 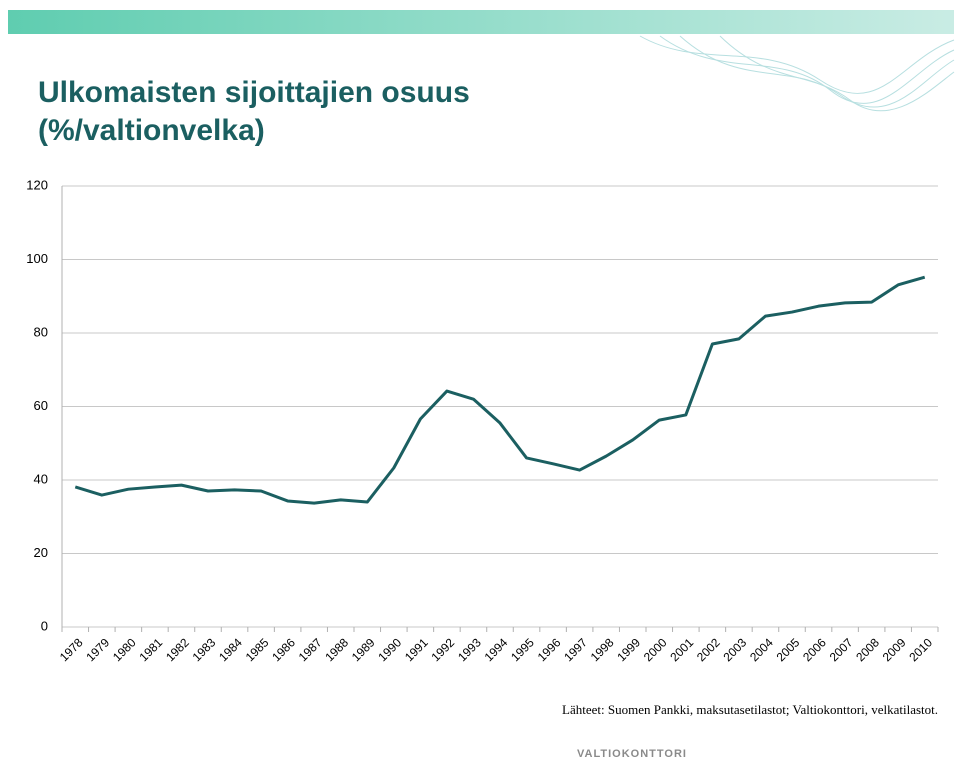 What do you see at coordinates (310, 649) in the screenshot?
I see `x-tick-label: 1987` at bounding box center [310, 649].